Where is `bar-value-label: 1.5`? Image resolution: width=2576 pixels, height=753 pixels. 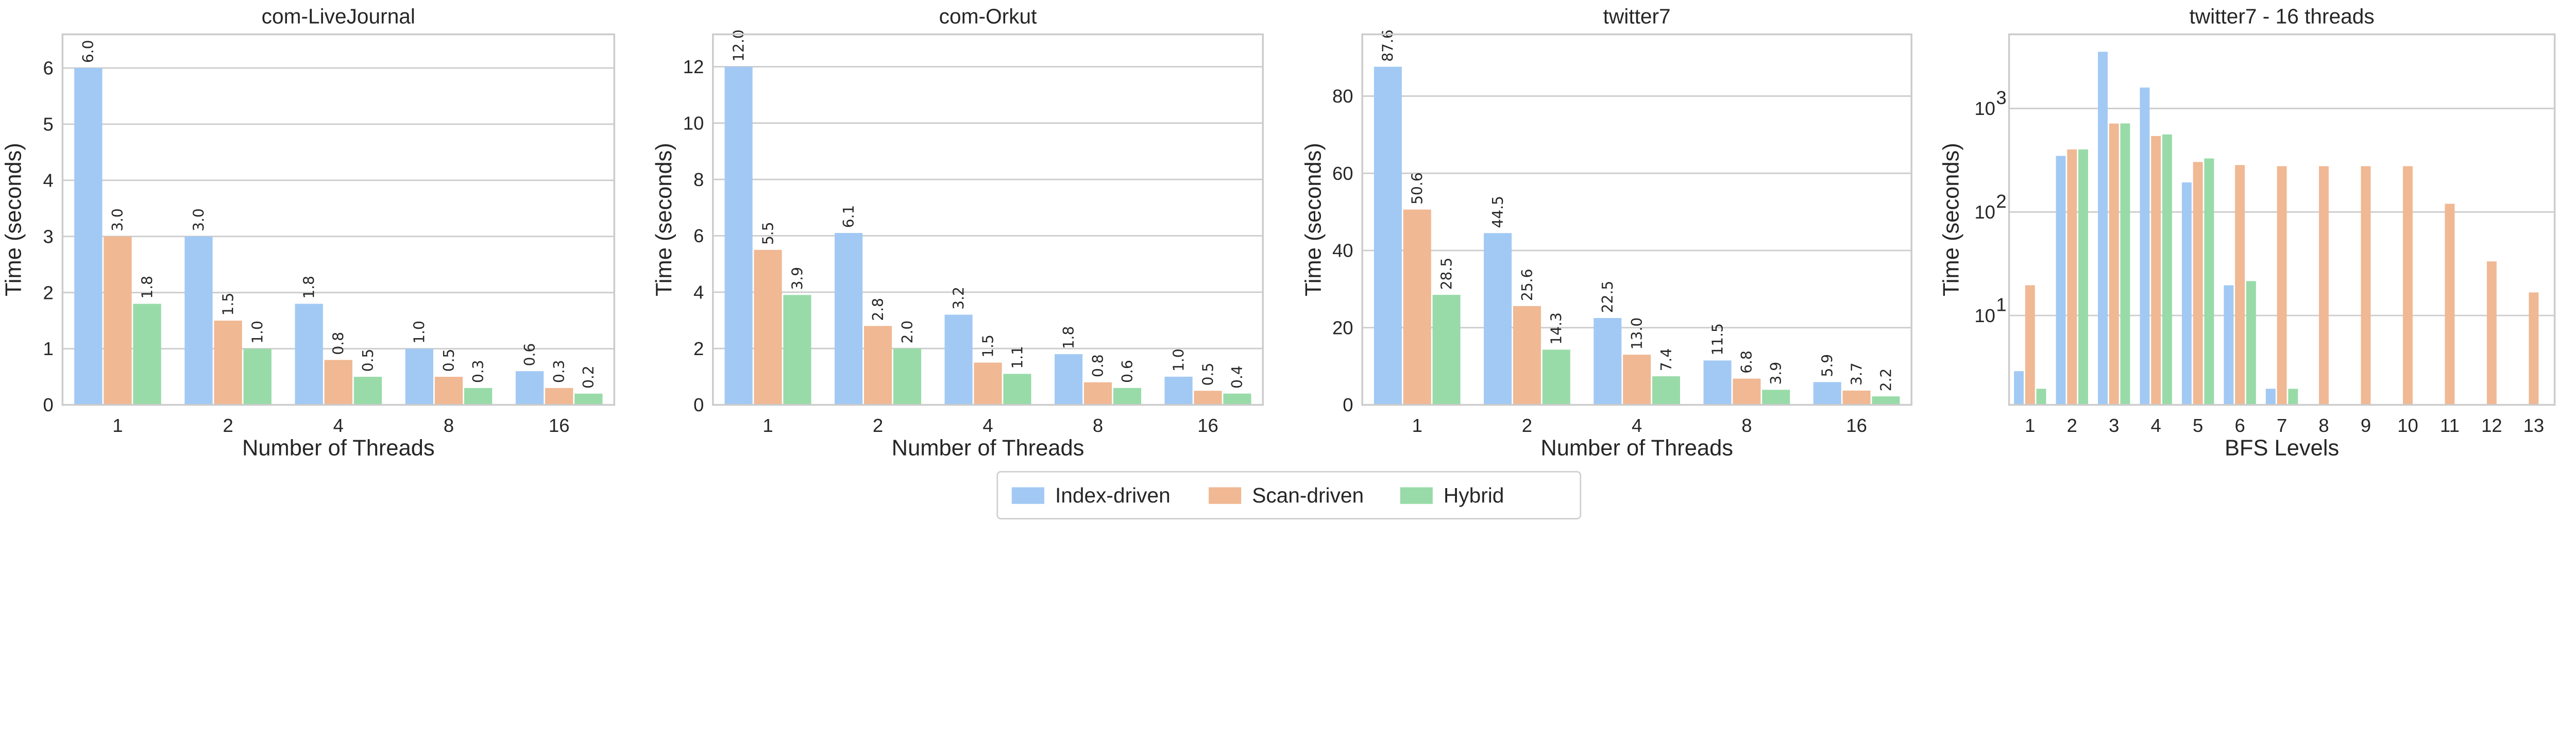 bar-value-label: 1.5 is located at coordinates (227, 305).